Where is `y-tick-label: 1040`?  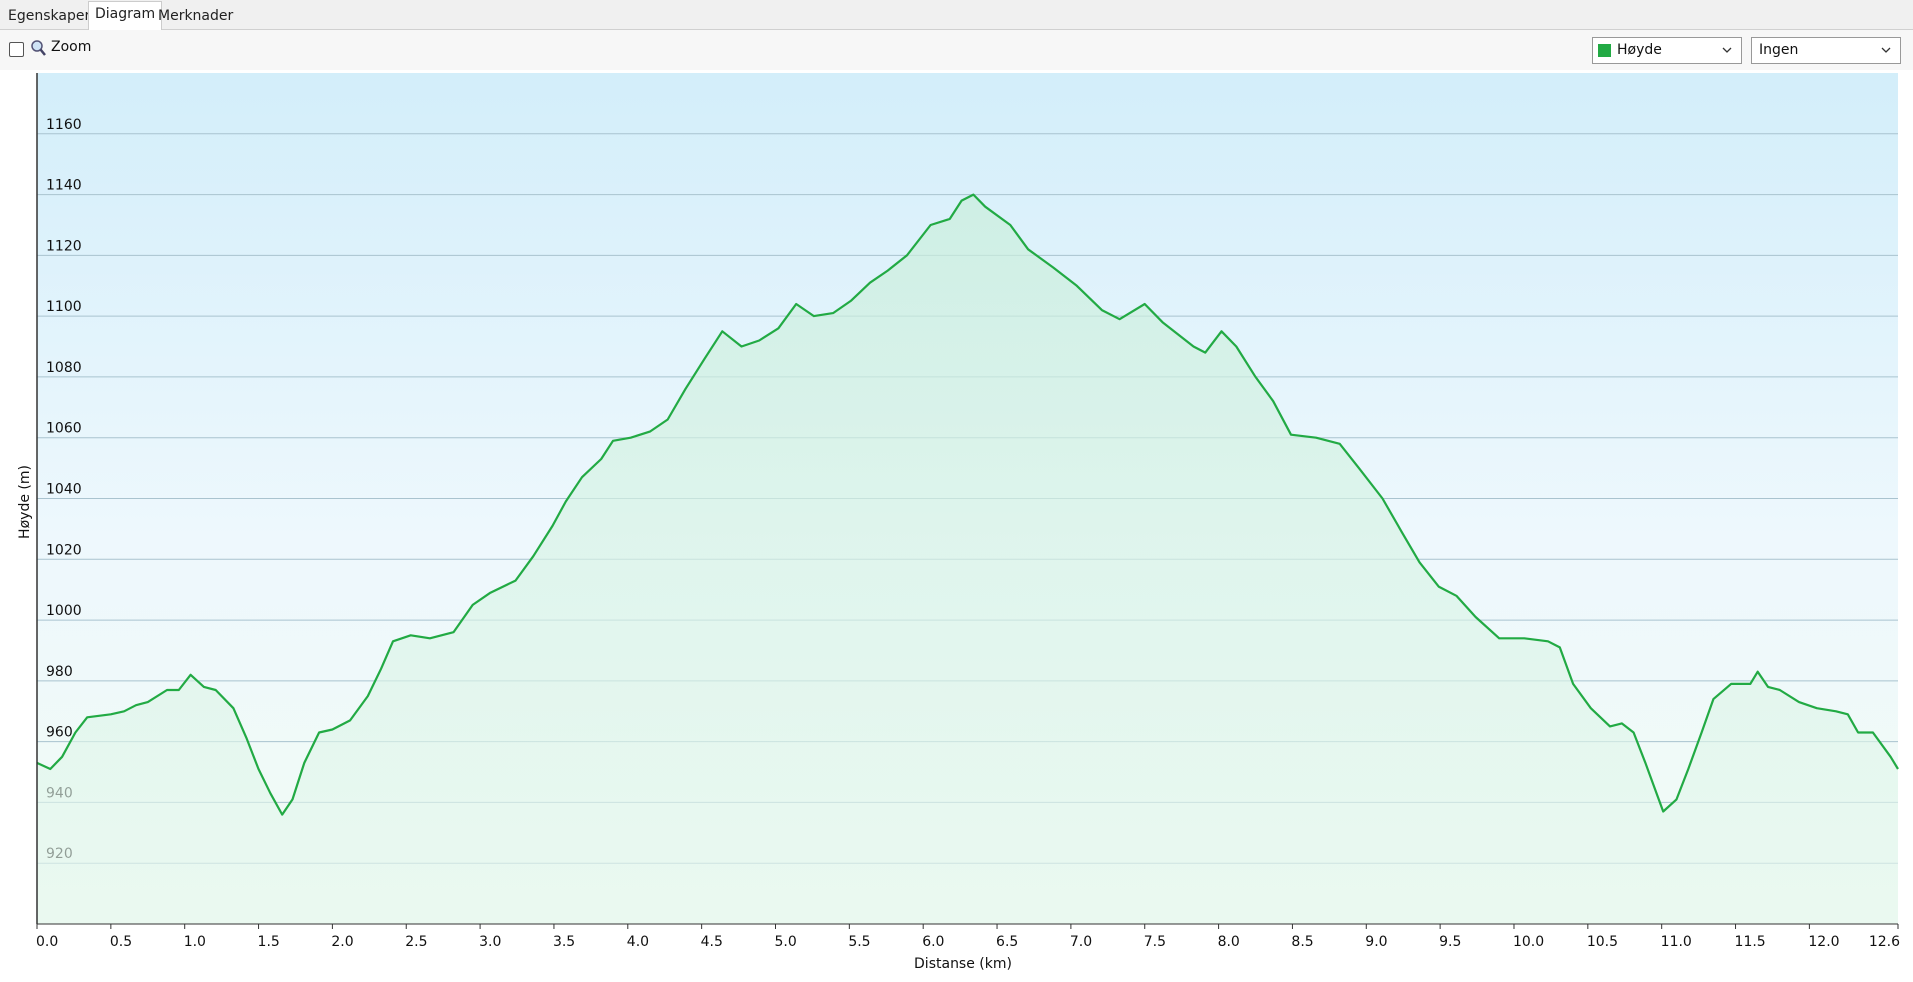 y-tick-label: 1040 is located at coordinates (64, 490).